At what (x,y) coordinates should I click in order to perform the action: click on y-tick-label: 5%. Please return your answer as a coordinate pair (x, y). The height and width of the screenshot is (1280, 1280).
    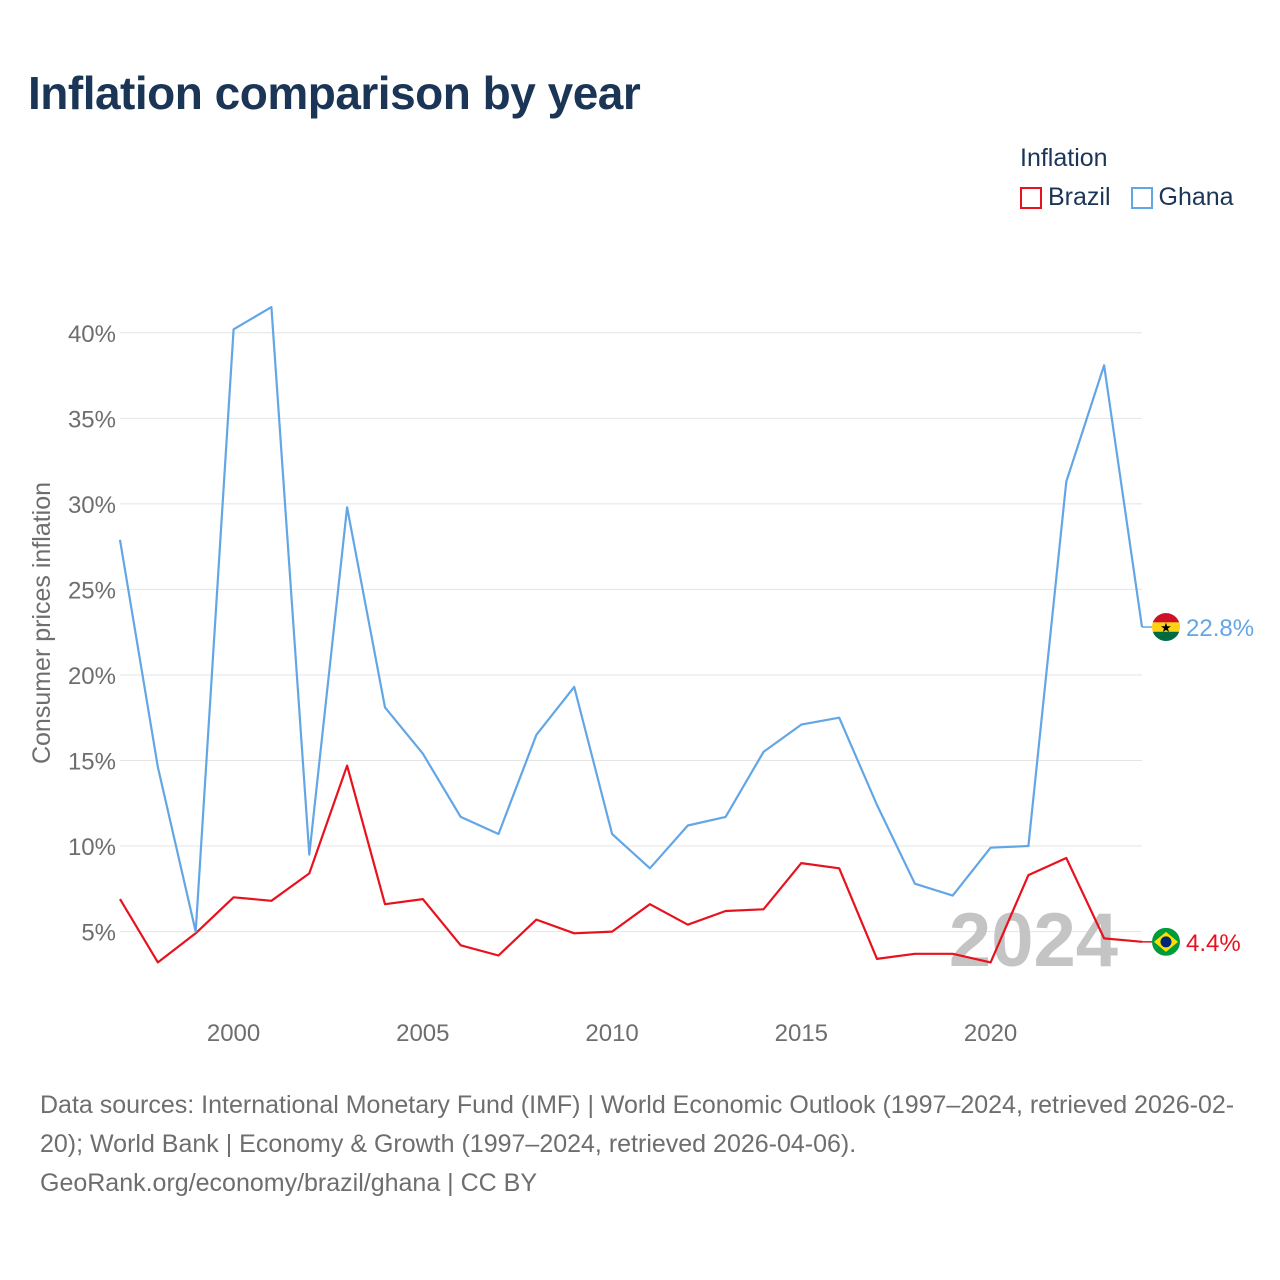
    Looking at the image, I should click on (98, 933).